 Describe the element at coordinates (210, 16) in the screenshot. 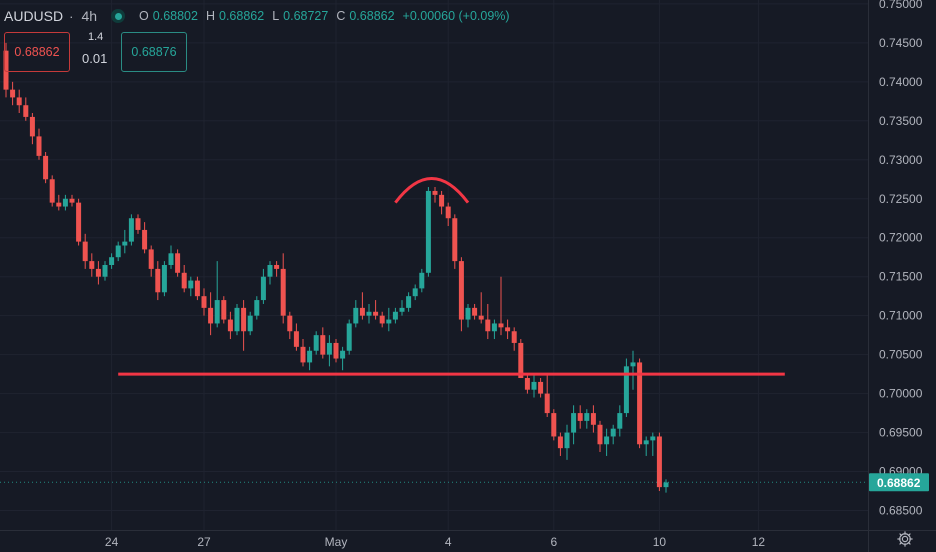

I see `high-key: H` at that location.